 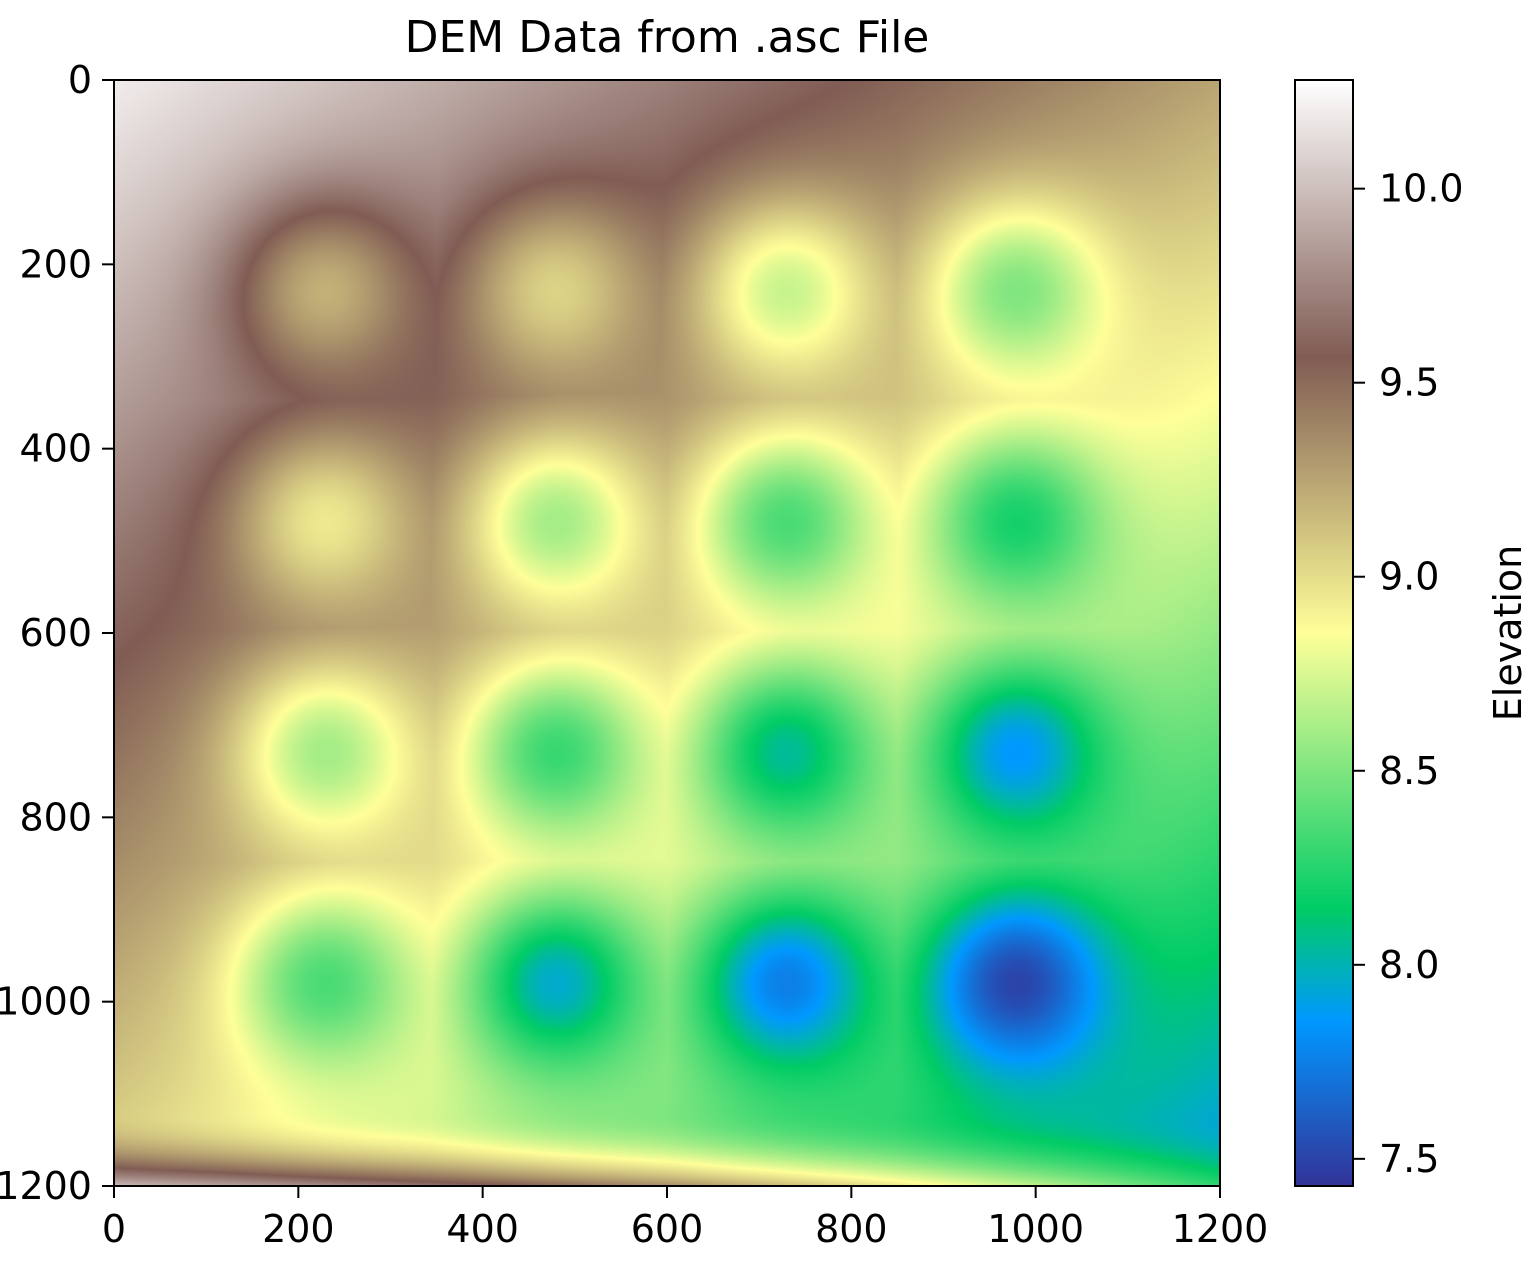 I want to click on colorbar-tick-label: 9.0, so click(x=1409, y=577).